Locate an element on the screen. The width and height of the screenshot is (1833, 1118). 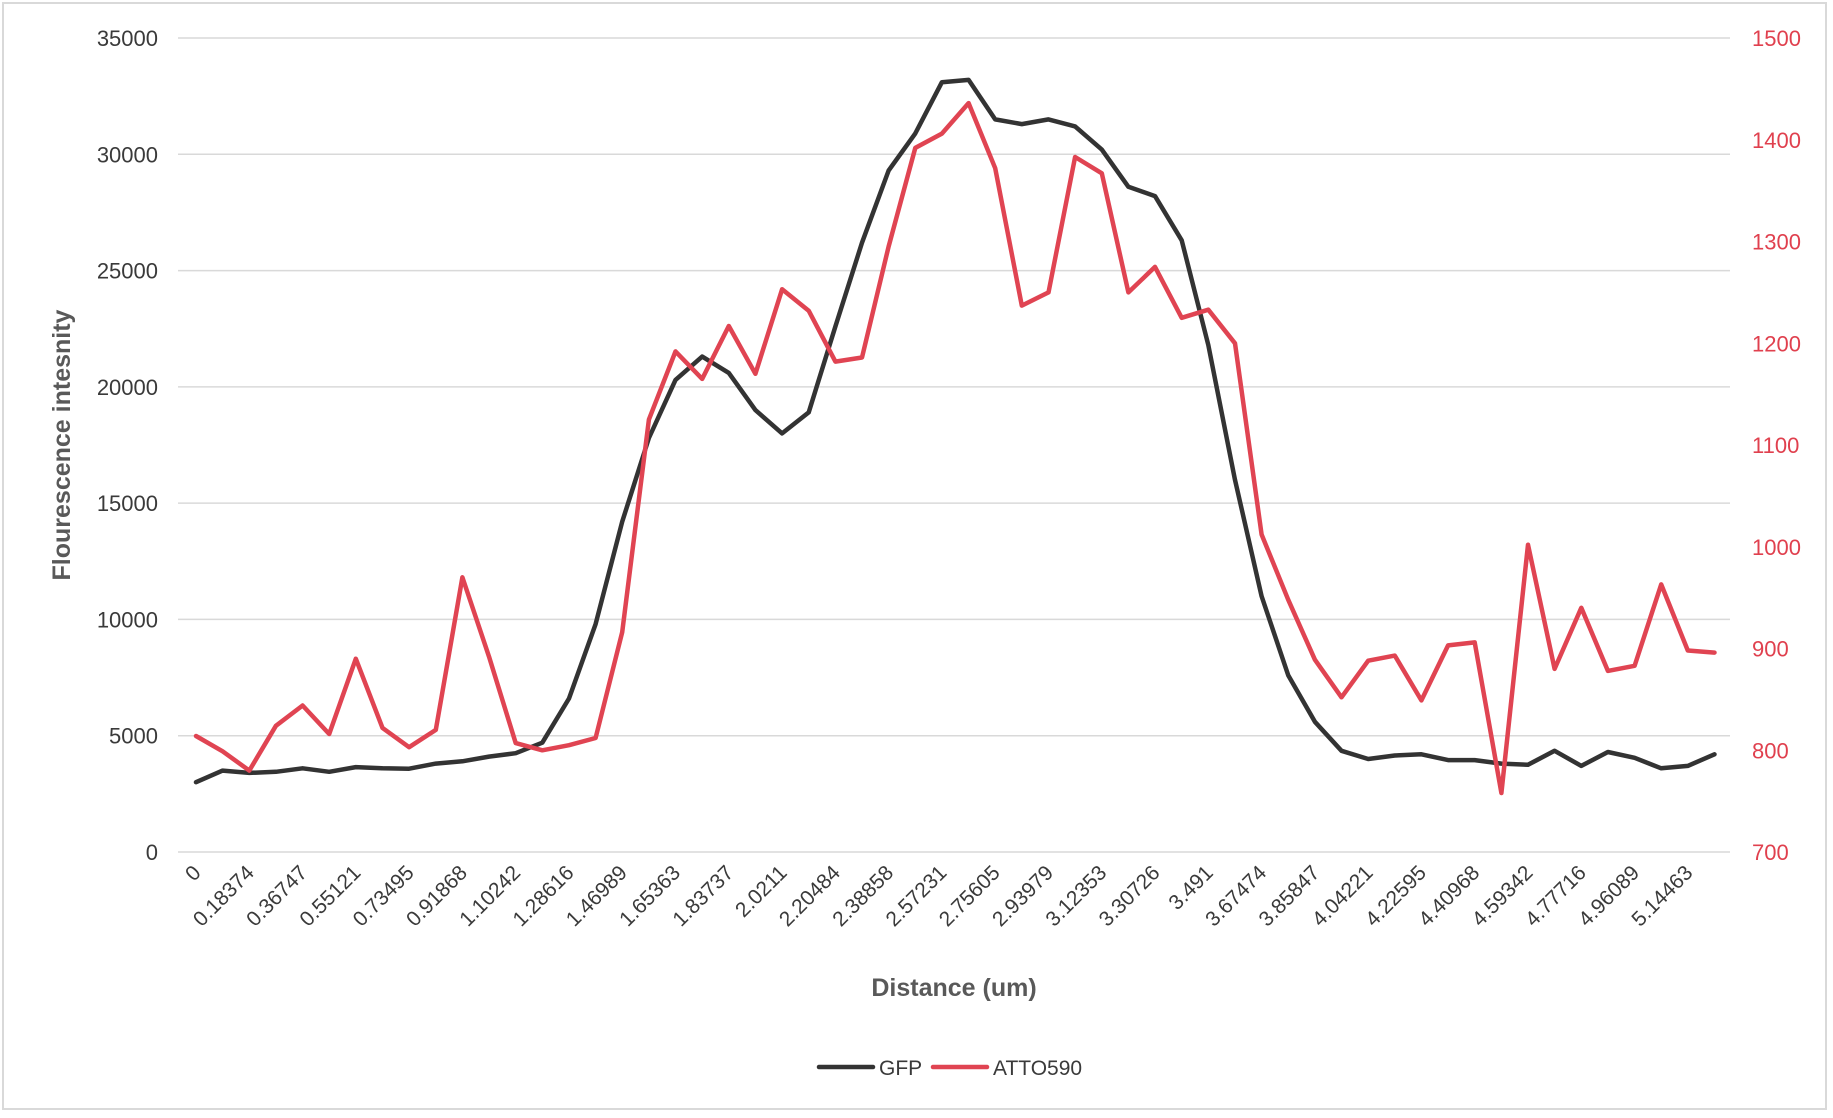
y-right-tick-label: 1300 is located at coordinates (1776, 242).